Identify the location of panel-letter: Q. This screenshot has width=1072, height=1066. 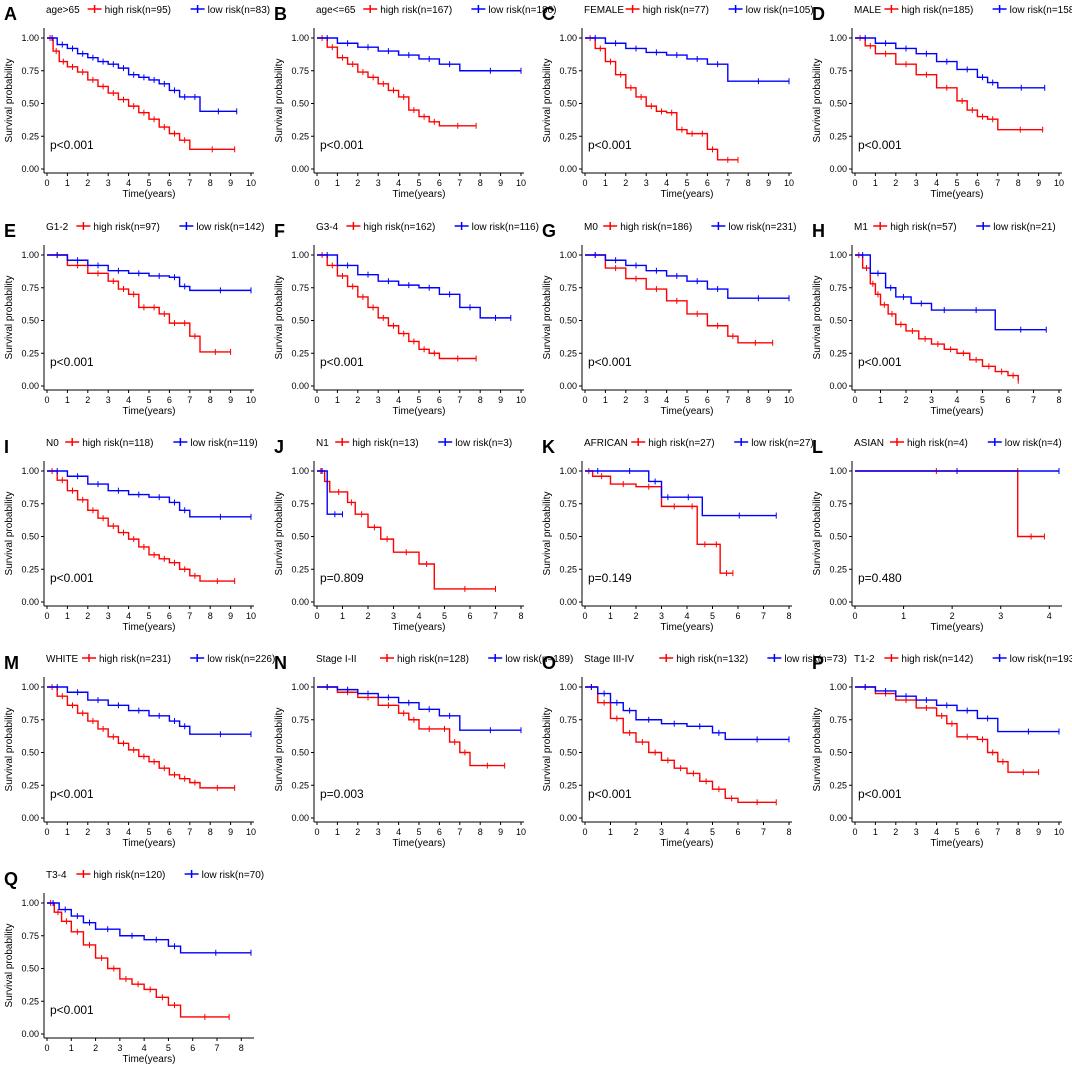
(11, 879).